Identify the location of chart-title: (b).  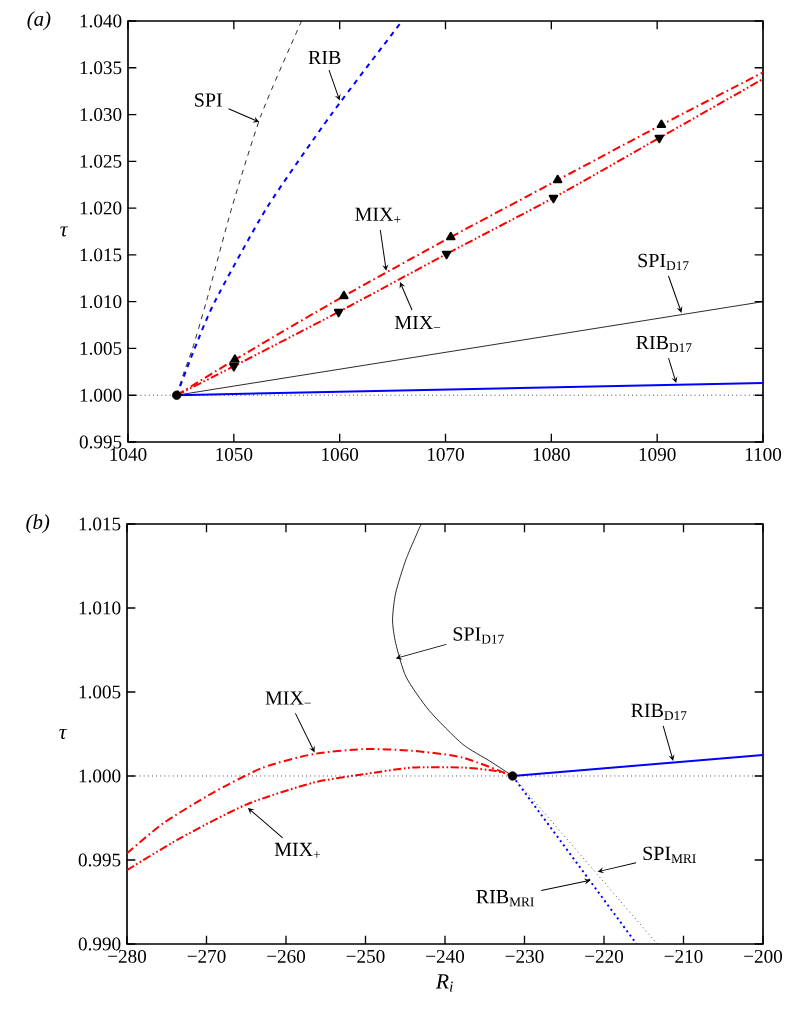
(38, 524).